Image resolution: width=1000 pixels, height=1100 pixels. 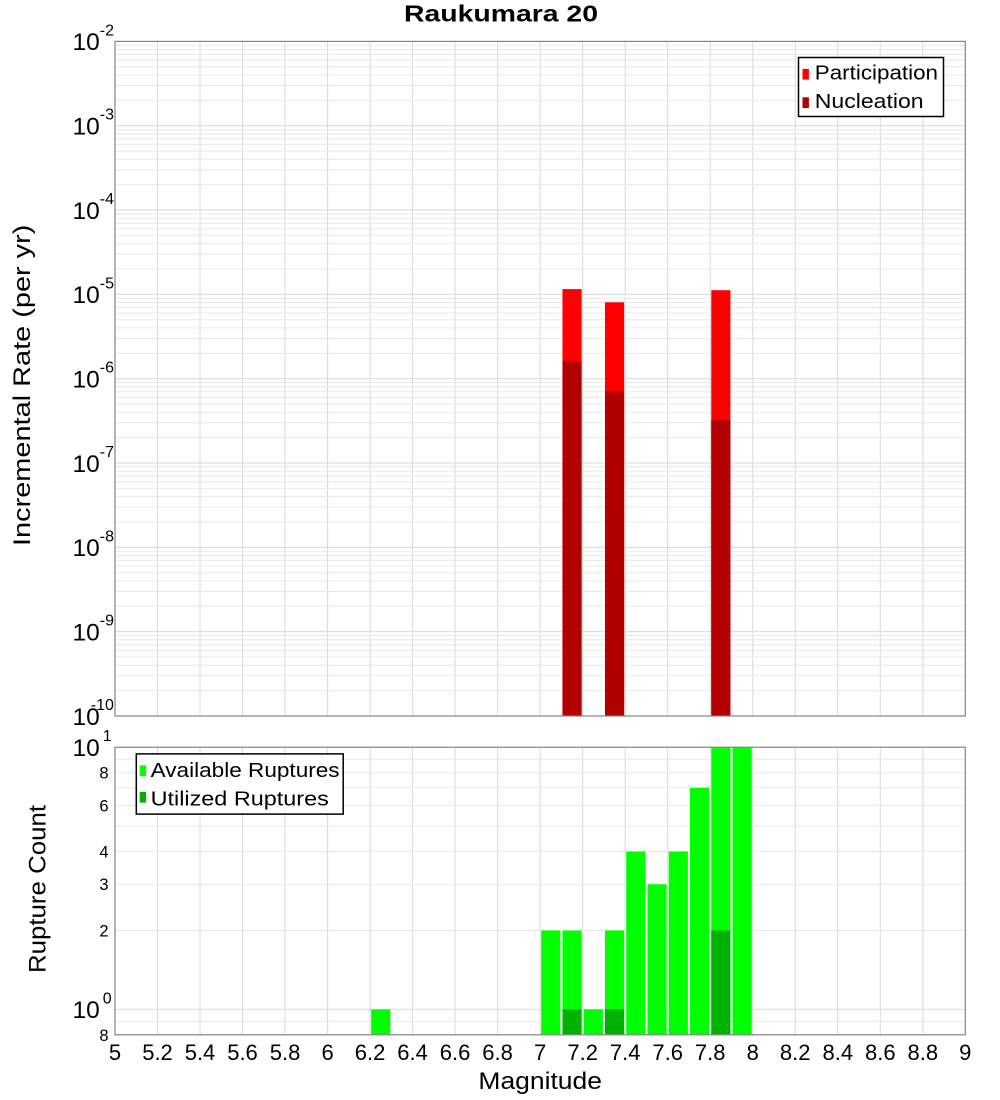 I want to click on svg-text: 7.8, so click(x=710, y=1052).